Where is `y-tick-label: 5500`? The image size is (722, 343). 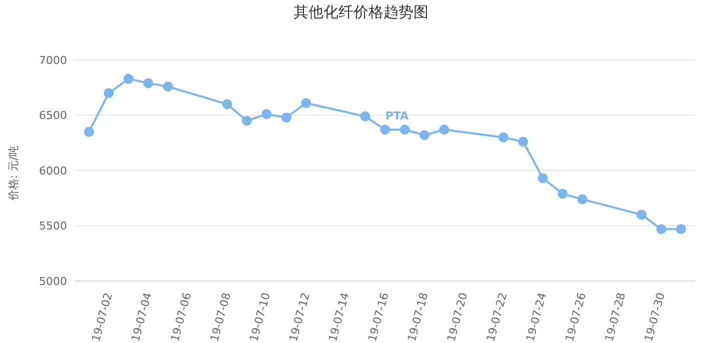
y-tick-label: 5500 is located at coordinates (53, 226).